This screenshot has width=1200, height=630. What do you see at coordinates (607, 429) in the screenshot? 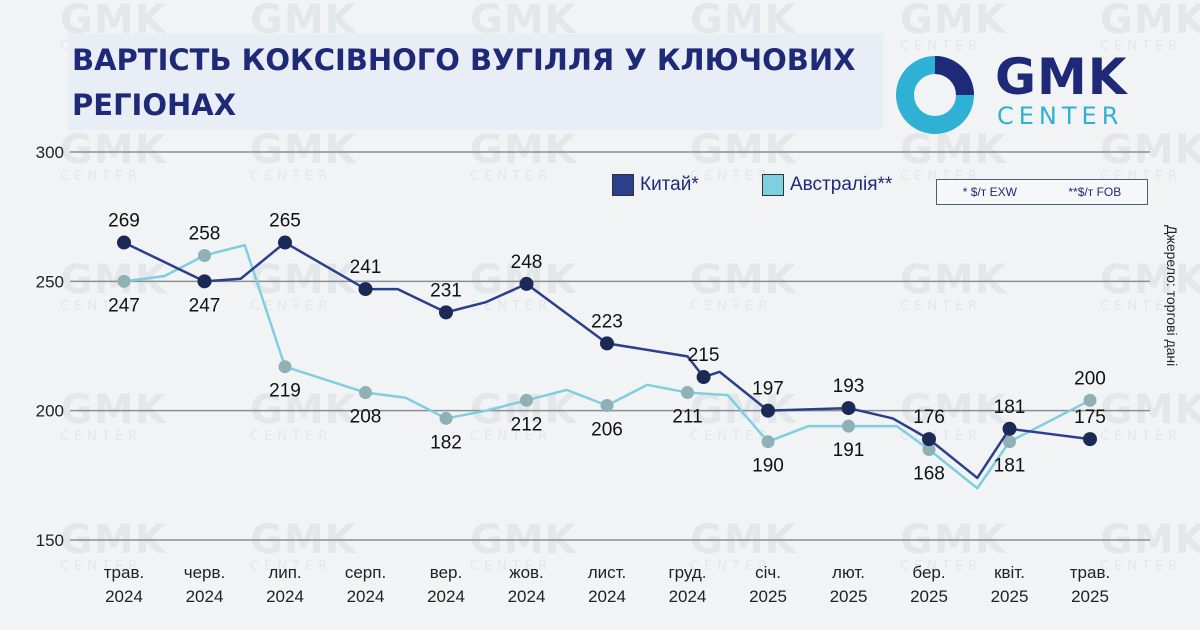
I see `data-label-australia: 206` at bounding box center [607, 429].